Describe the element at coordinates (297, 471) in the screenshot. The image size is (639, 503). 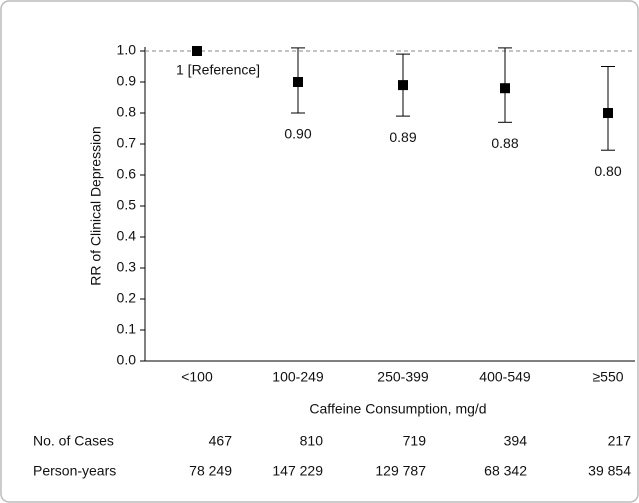
I see `table-cell: 147 229` at that location.